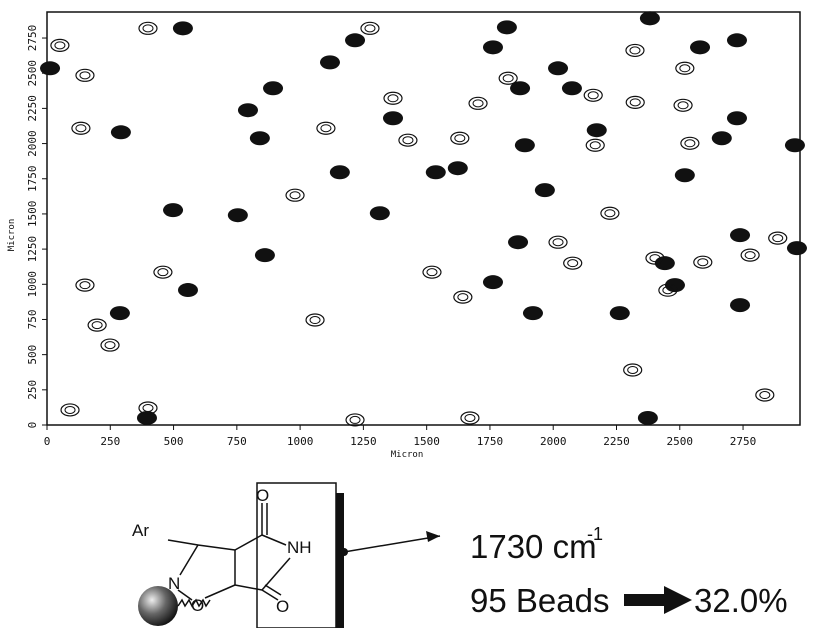 This screenshot has width=827, height=633. What do you see at coordinates (533, 546) in the screenshot?
I see `wavenumber: 1730 cm` at bounding box center [533, 546].